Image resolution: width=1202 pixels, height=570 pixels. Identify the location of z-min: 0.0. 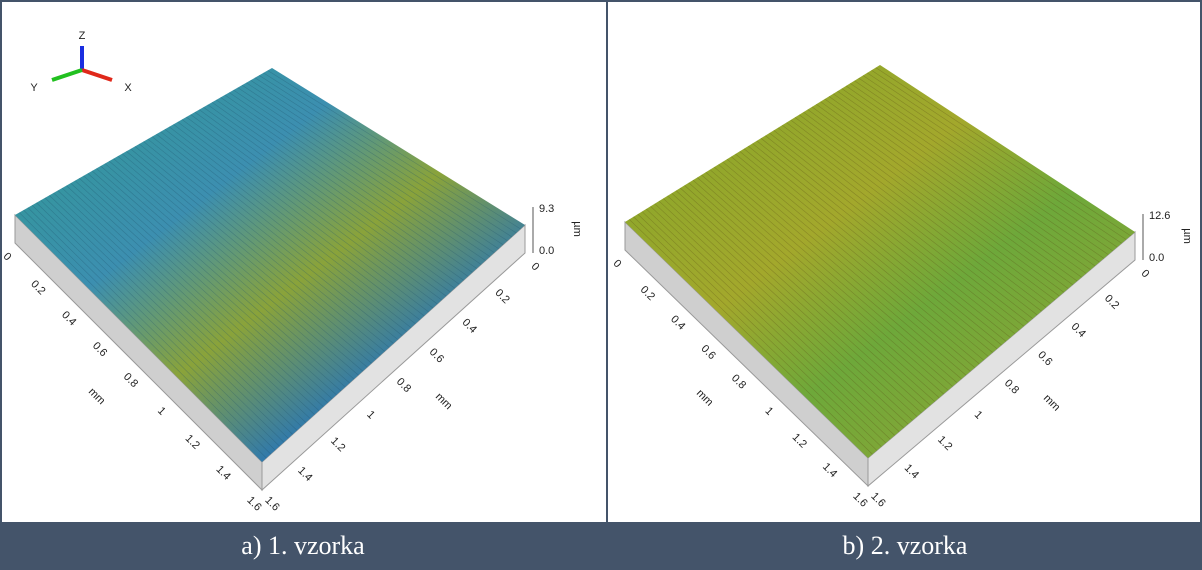
(546, 251).